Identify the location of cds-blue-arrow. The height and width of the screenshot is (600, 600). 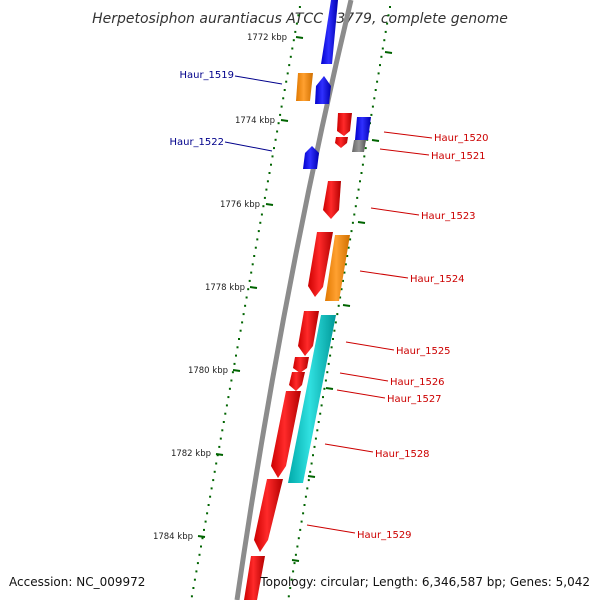
(323, 90).